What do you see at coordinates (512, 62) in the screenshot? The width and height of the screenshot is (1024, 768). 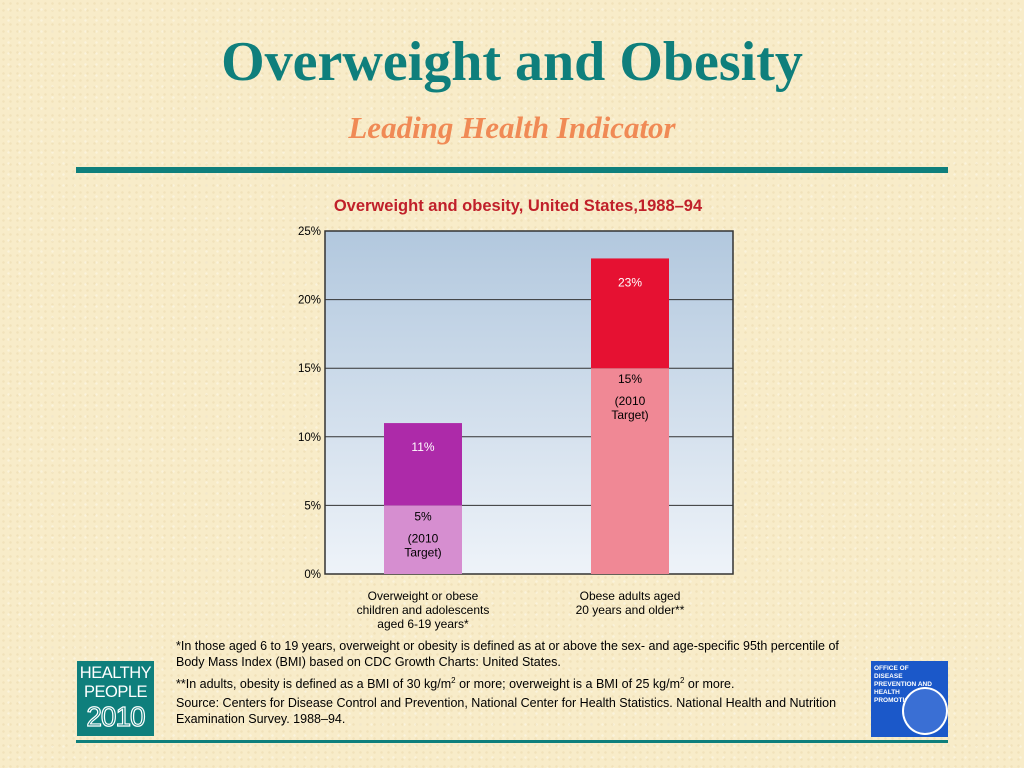 I see `slide-title: Overweight and Obesity` at bounding box center [512, 62].